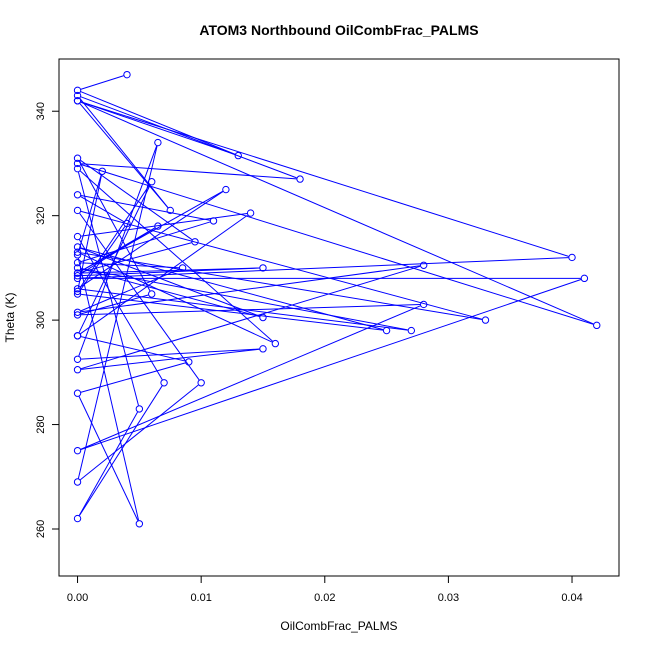 The width and height of the screenshot is (650, 650). Describe the element at coordinates (325, 589) in the screenshot. I see `x-axis: 0.00 0.01 0.02 0.03 0.04` at that location.